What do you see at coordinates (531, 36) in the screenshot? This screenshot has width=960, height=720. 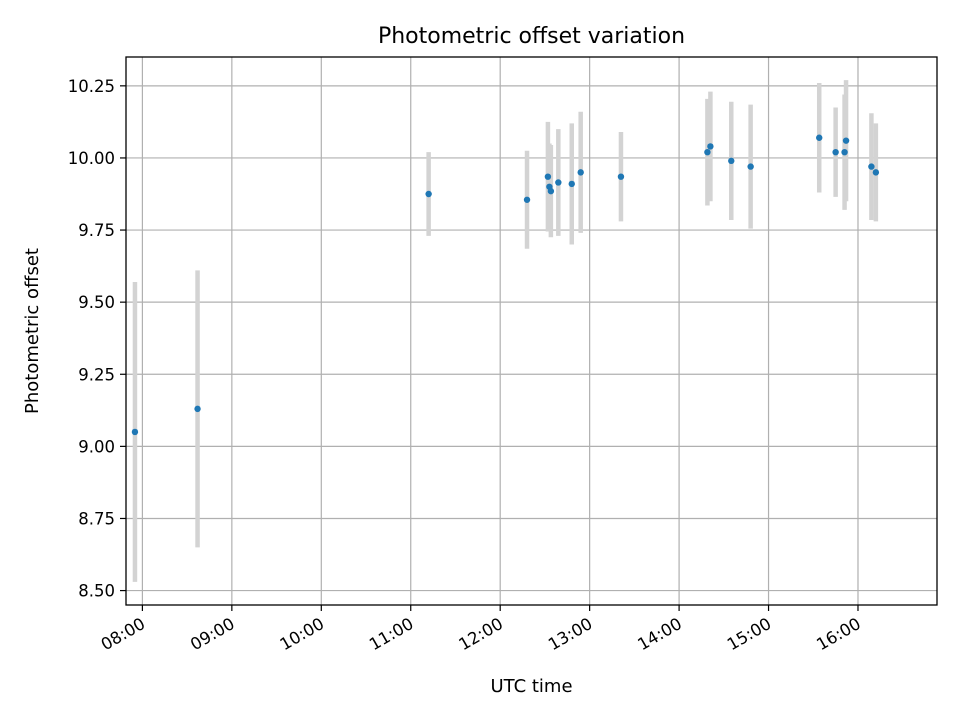 I see `chart-title: Photometric offset variation` at bounding box center [531, 36].